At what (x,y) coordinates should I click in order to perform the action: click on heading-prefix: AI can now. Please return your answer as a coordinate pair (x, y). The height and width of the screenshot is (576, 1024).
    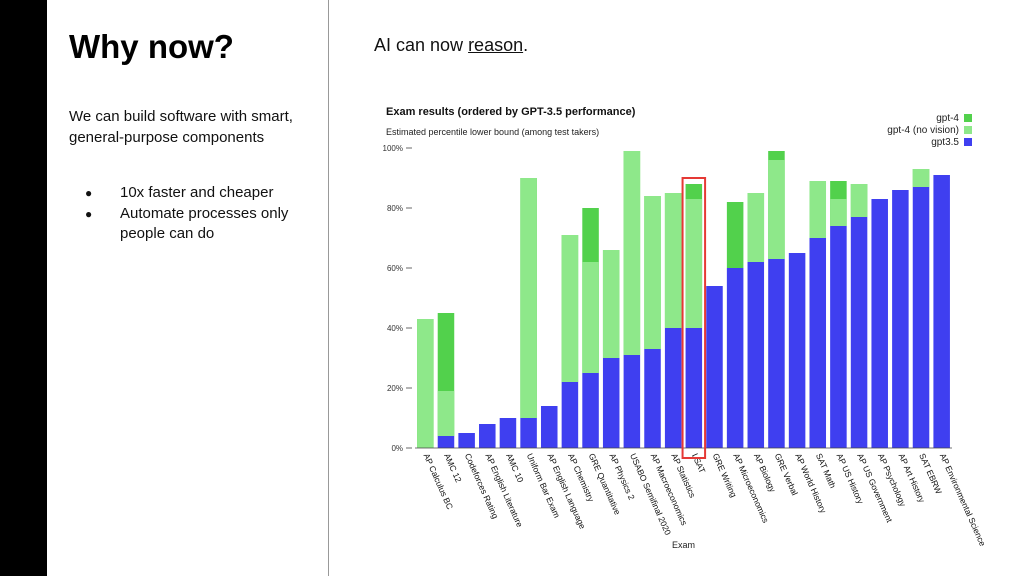
    Looking at the image, I should click on (421, 45).